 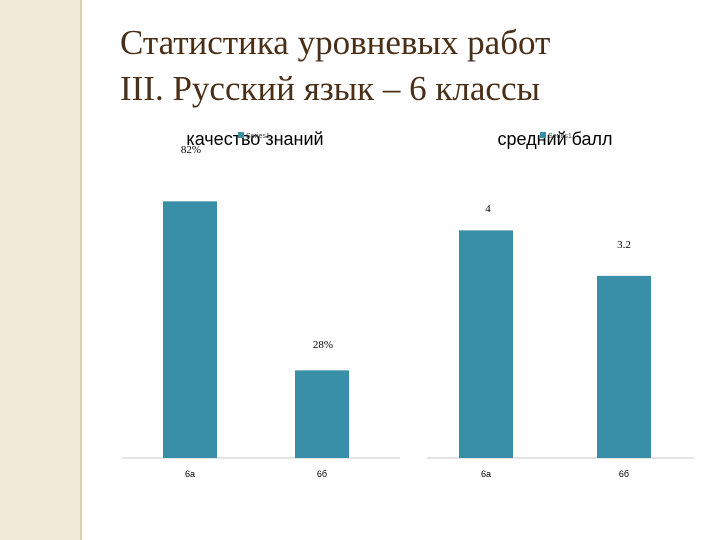 What do you see at coordinates (335, 42) in the screenshot?
I see `slide-title-line-1: Статистика уровневых работ` at bounding box center [335, 42].